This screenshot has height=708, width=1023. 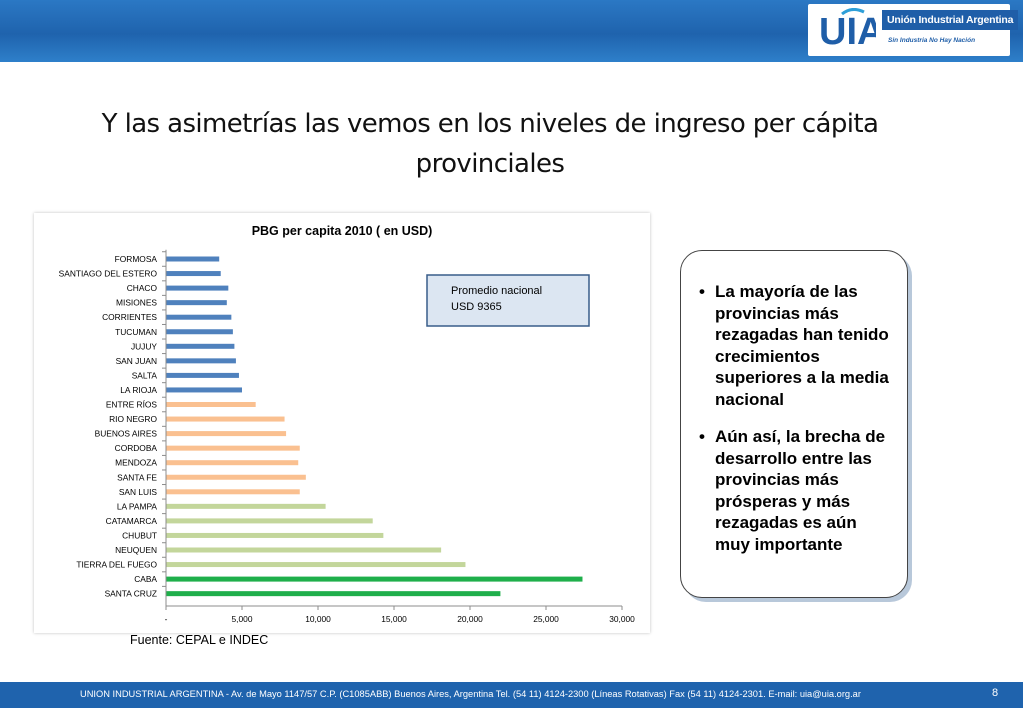 I want to click on category-label: CHACO, so click(x=142, y=288).